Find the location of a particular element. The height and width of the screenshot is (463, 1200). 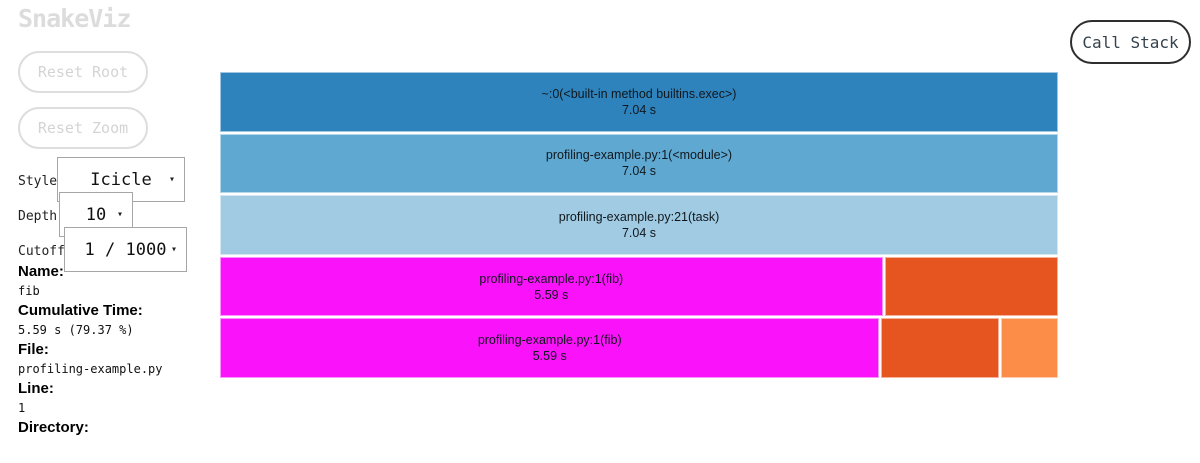

depth-label: Depth: is located at coordinates (41, 216).